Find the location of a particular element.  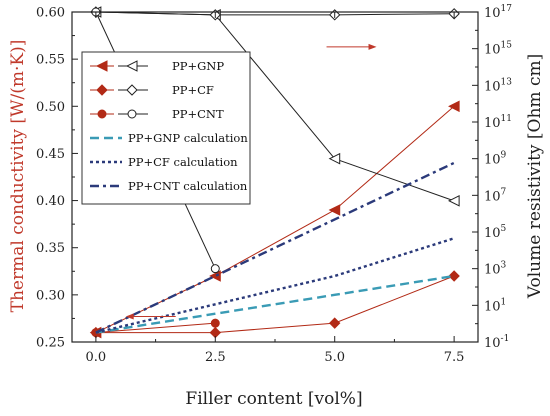

series-pp-cf-right is located at coordinates (275, 13).